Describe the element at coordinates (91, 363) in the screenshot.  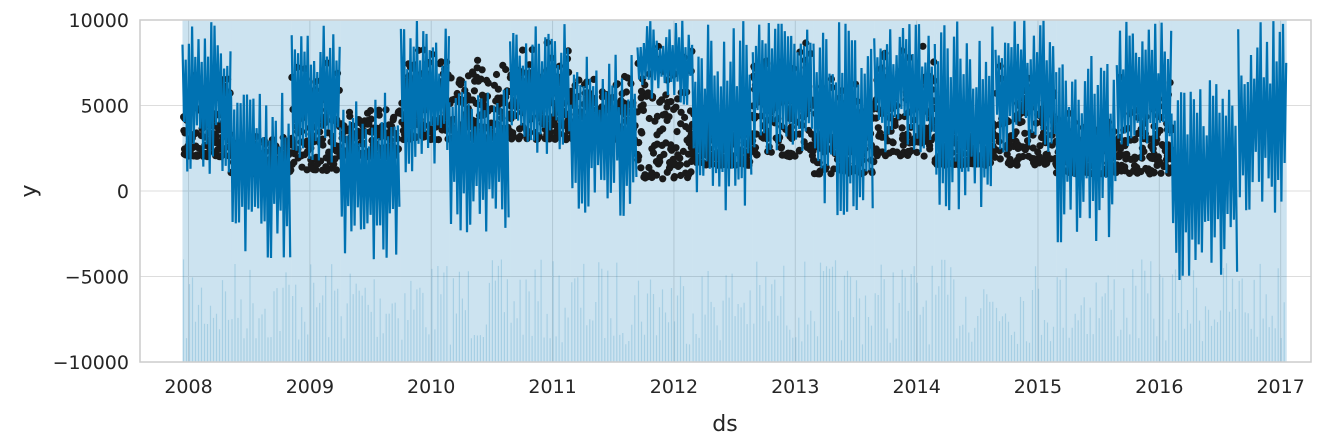
I see `y-tick-label: −10000` at that location.